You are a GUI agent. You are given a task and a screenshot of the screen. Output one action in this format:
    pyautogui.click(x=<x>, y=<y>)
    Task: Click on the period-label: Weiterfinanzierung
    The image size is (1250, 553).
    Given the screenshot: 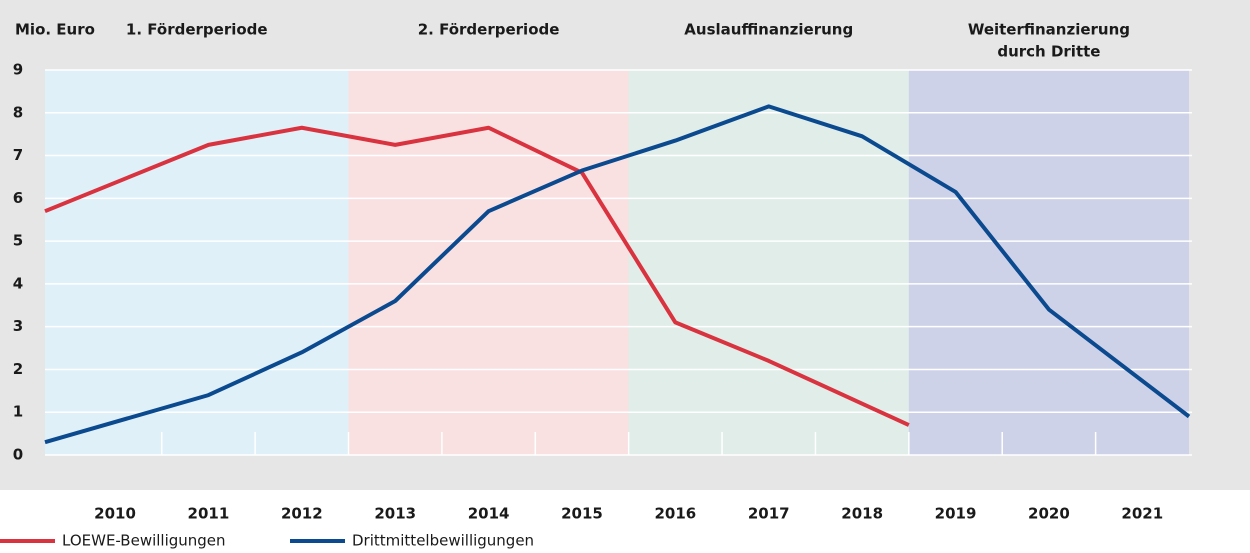 What is the action you would take?
    pyautogui.click(x=1049, y=30)
    